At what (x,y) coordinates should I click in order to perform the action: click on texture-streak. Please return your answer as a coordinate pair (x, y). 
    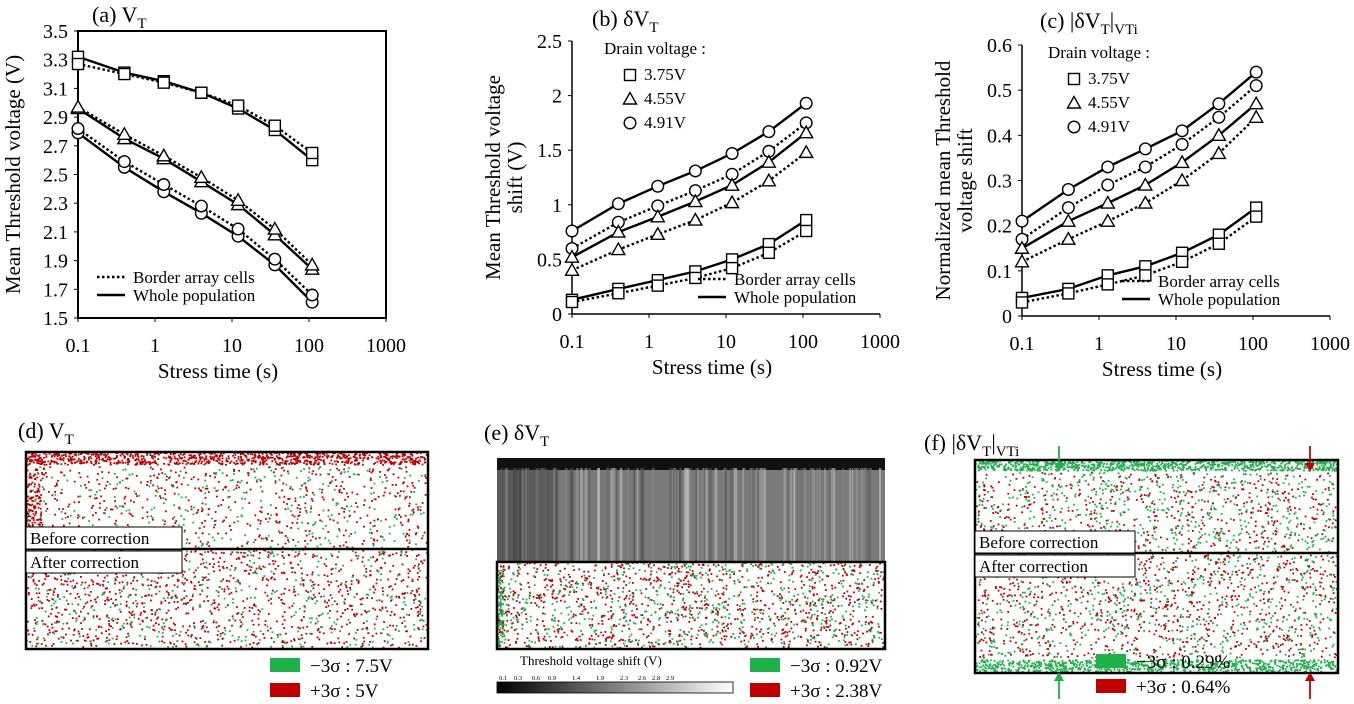
    Looking at the image, I should click on (736, 515).